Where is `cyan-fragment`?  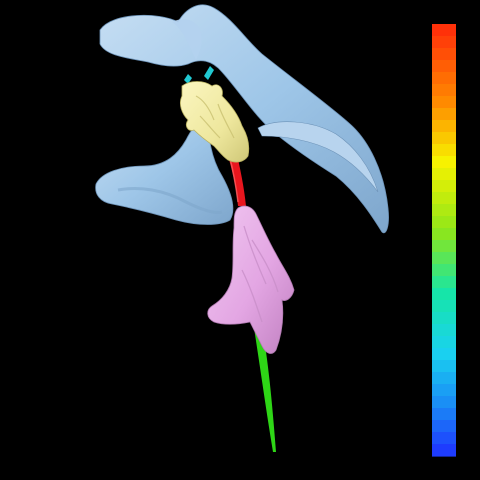
cyan-fragment is located at coordinates (199, 75).